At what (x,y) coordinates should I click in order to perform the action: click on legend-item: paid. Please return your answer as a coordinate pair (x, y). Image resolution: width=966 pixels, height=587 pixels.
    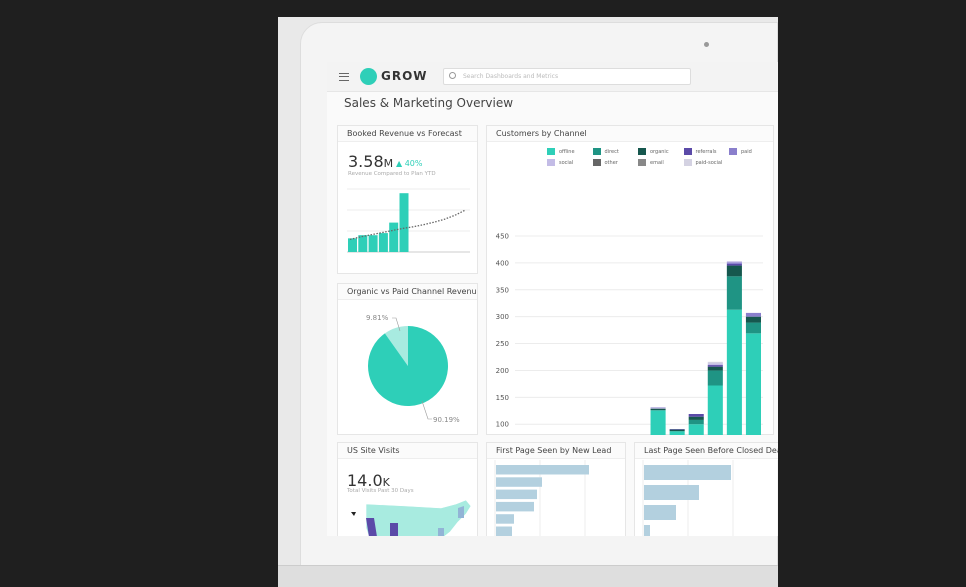
    Looking at the image, I should click on (740, 151).